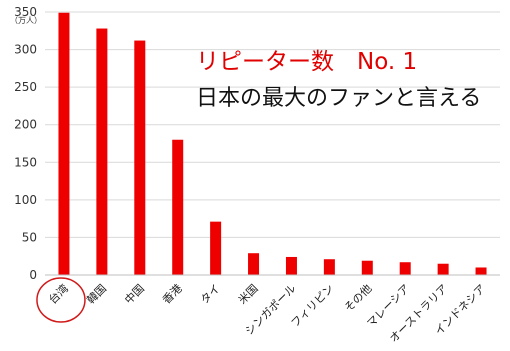 The height and width of the screenshot is (351, 510). Describe the element at coordinates (307, 62) in the screenshot. I see `headline-repeaters: リピーター数 No. 1` at that location.